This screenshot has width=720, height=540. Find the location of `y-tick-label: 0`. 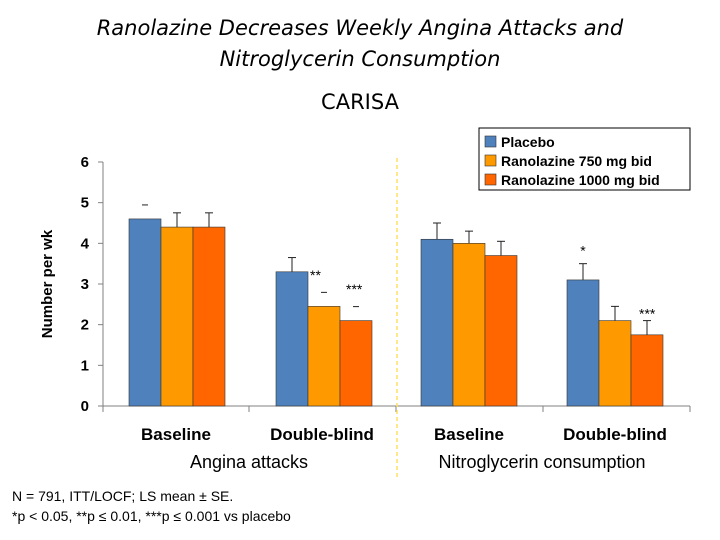

y-tick-label: 0 is located at coordinates (85, 406).